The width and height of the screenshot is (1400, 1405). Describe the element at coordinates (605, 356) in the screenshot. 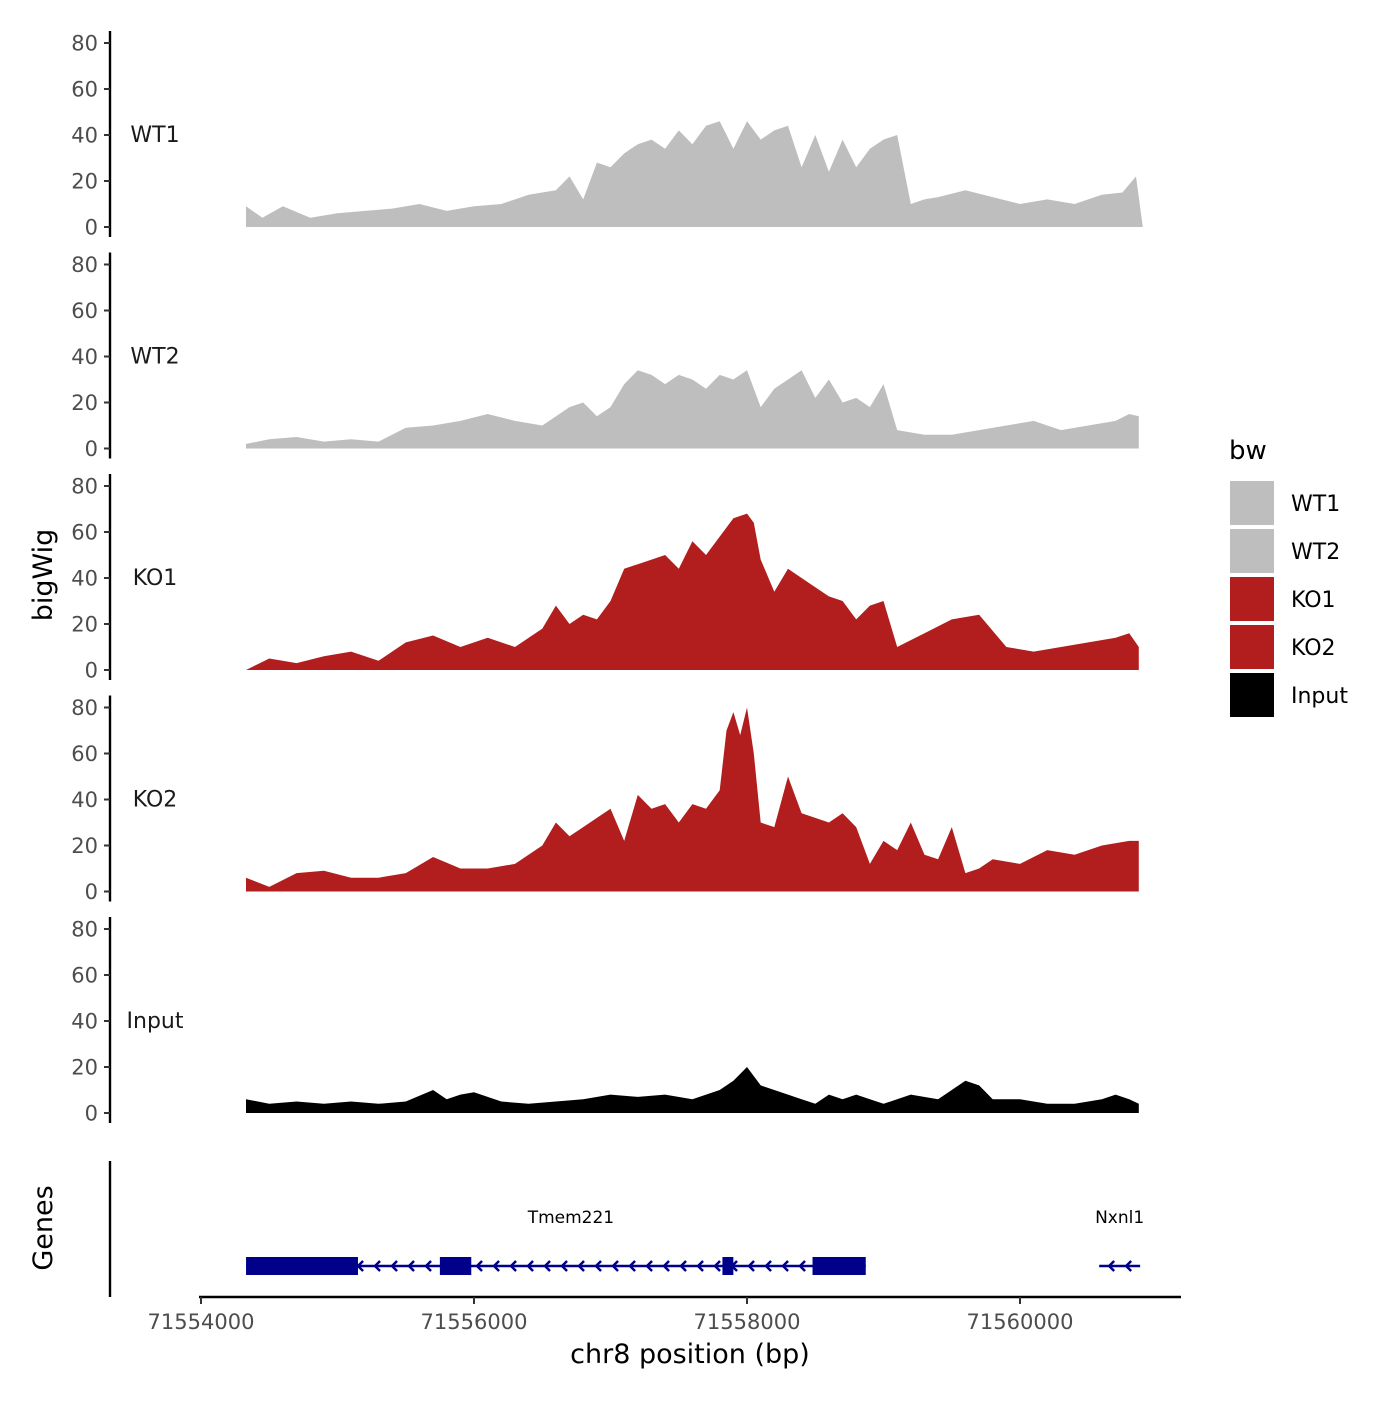

I see `track-panel-wt2: 0 20 40 60 80 WT2` at that location.